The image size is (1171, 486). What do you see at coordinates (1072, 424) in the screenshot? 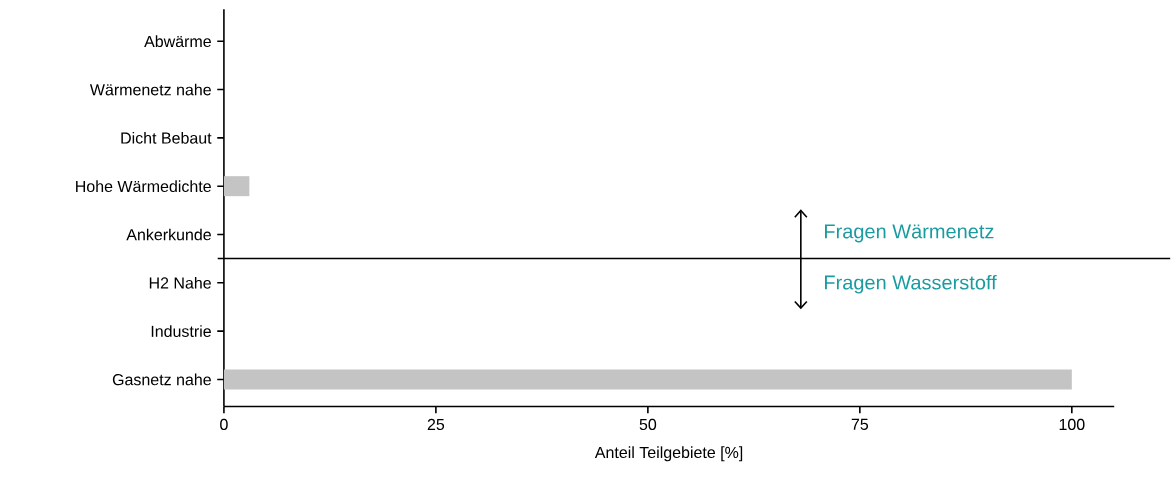
I see `x-tick-label: 100` at bounding box center [1072, 424].